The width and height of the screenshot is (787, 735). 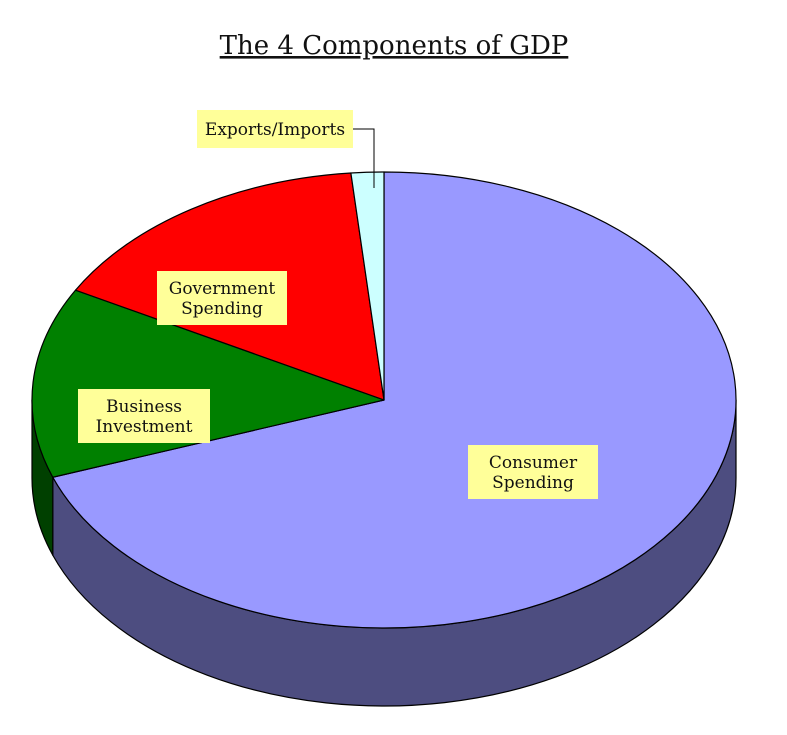 I want to click on label-line: Exports/Imports, so click(x=275, y=130).